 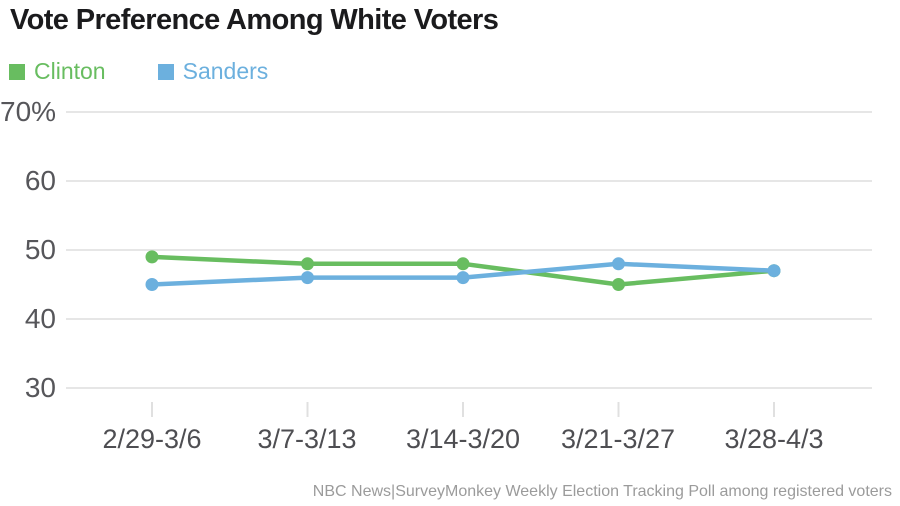 I want to click on x-axis-label-1: 2/29-3/6, so click(x=152, y=439).